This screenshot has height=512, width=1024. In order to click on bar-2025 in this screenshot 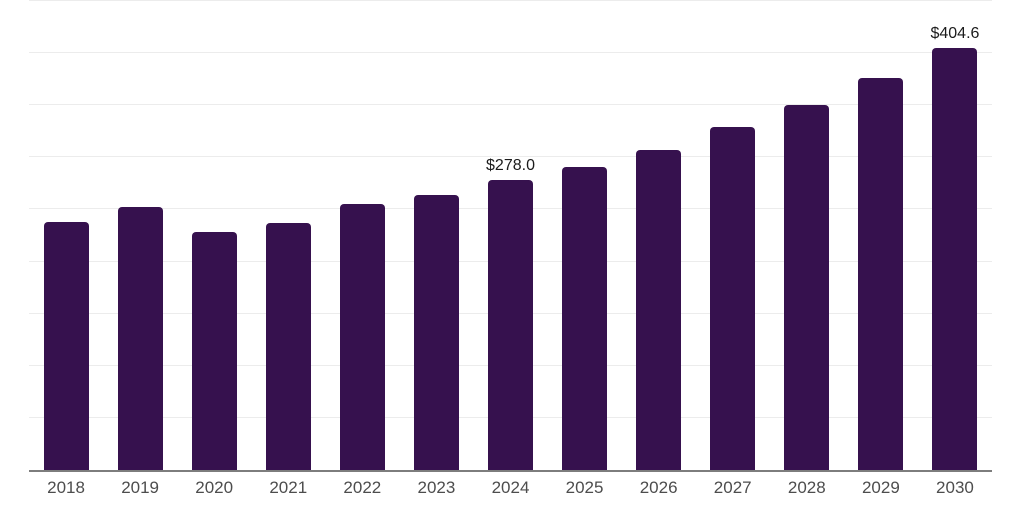, I will do `click(585, 318)`.